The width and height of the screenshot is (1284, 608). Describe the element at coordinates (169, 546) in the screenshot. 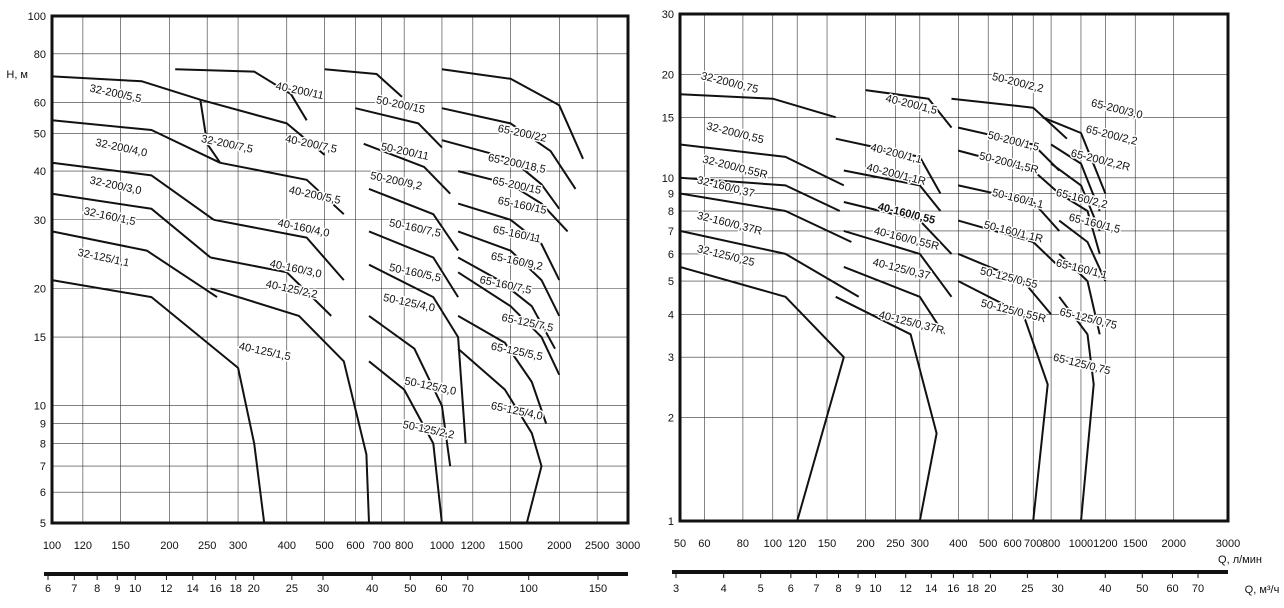

I see `x-tick-label: 200` at that location.